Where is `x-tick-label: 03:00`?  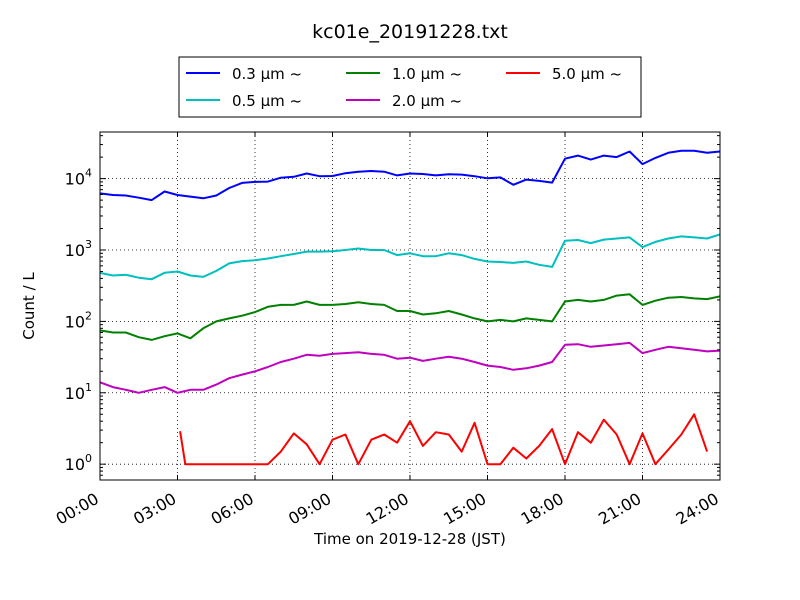 x-tick-label: 03:00 is located at coordinates (154, 509).